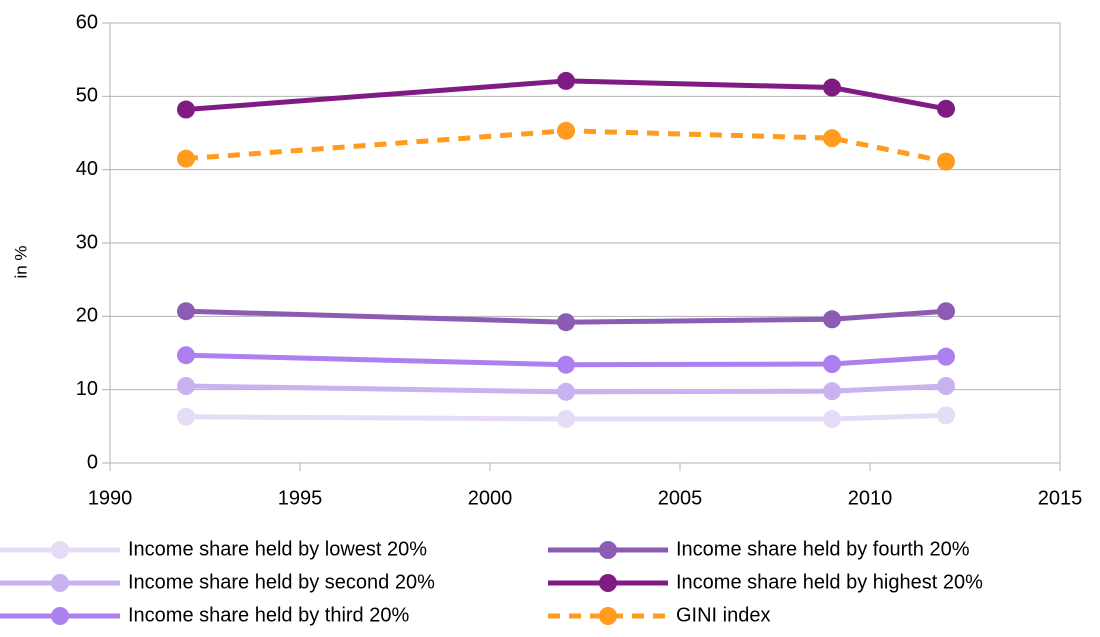  Describe the element at coordinates (87, 389) in the screenshot. I see `y-tick-label: 10` at that location.